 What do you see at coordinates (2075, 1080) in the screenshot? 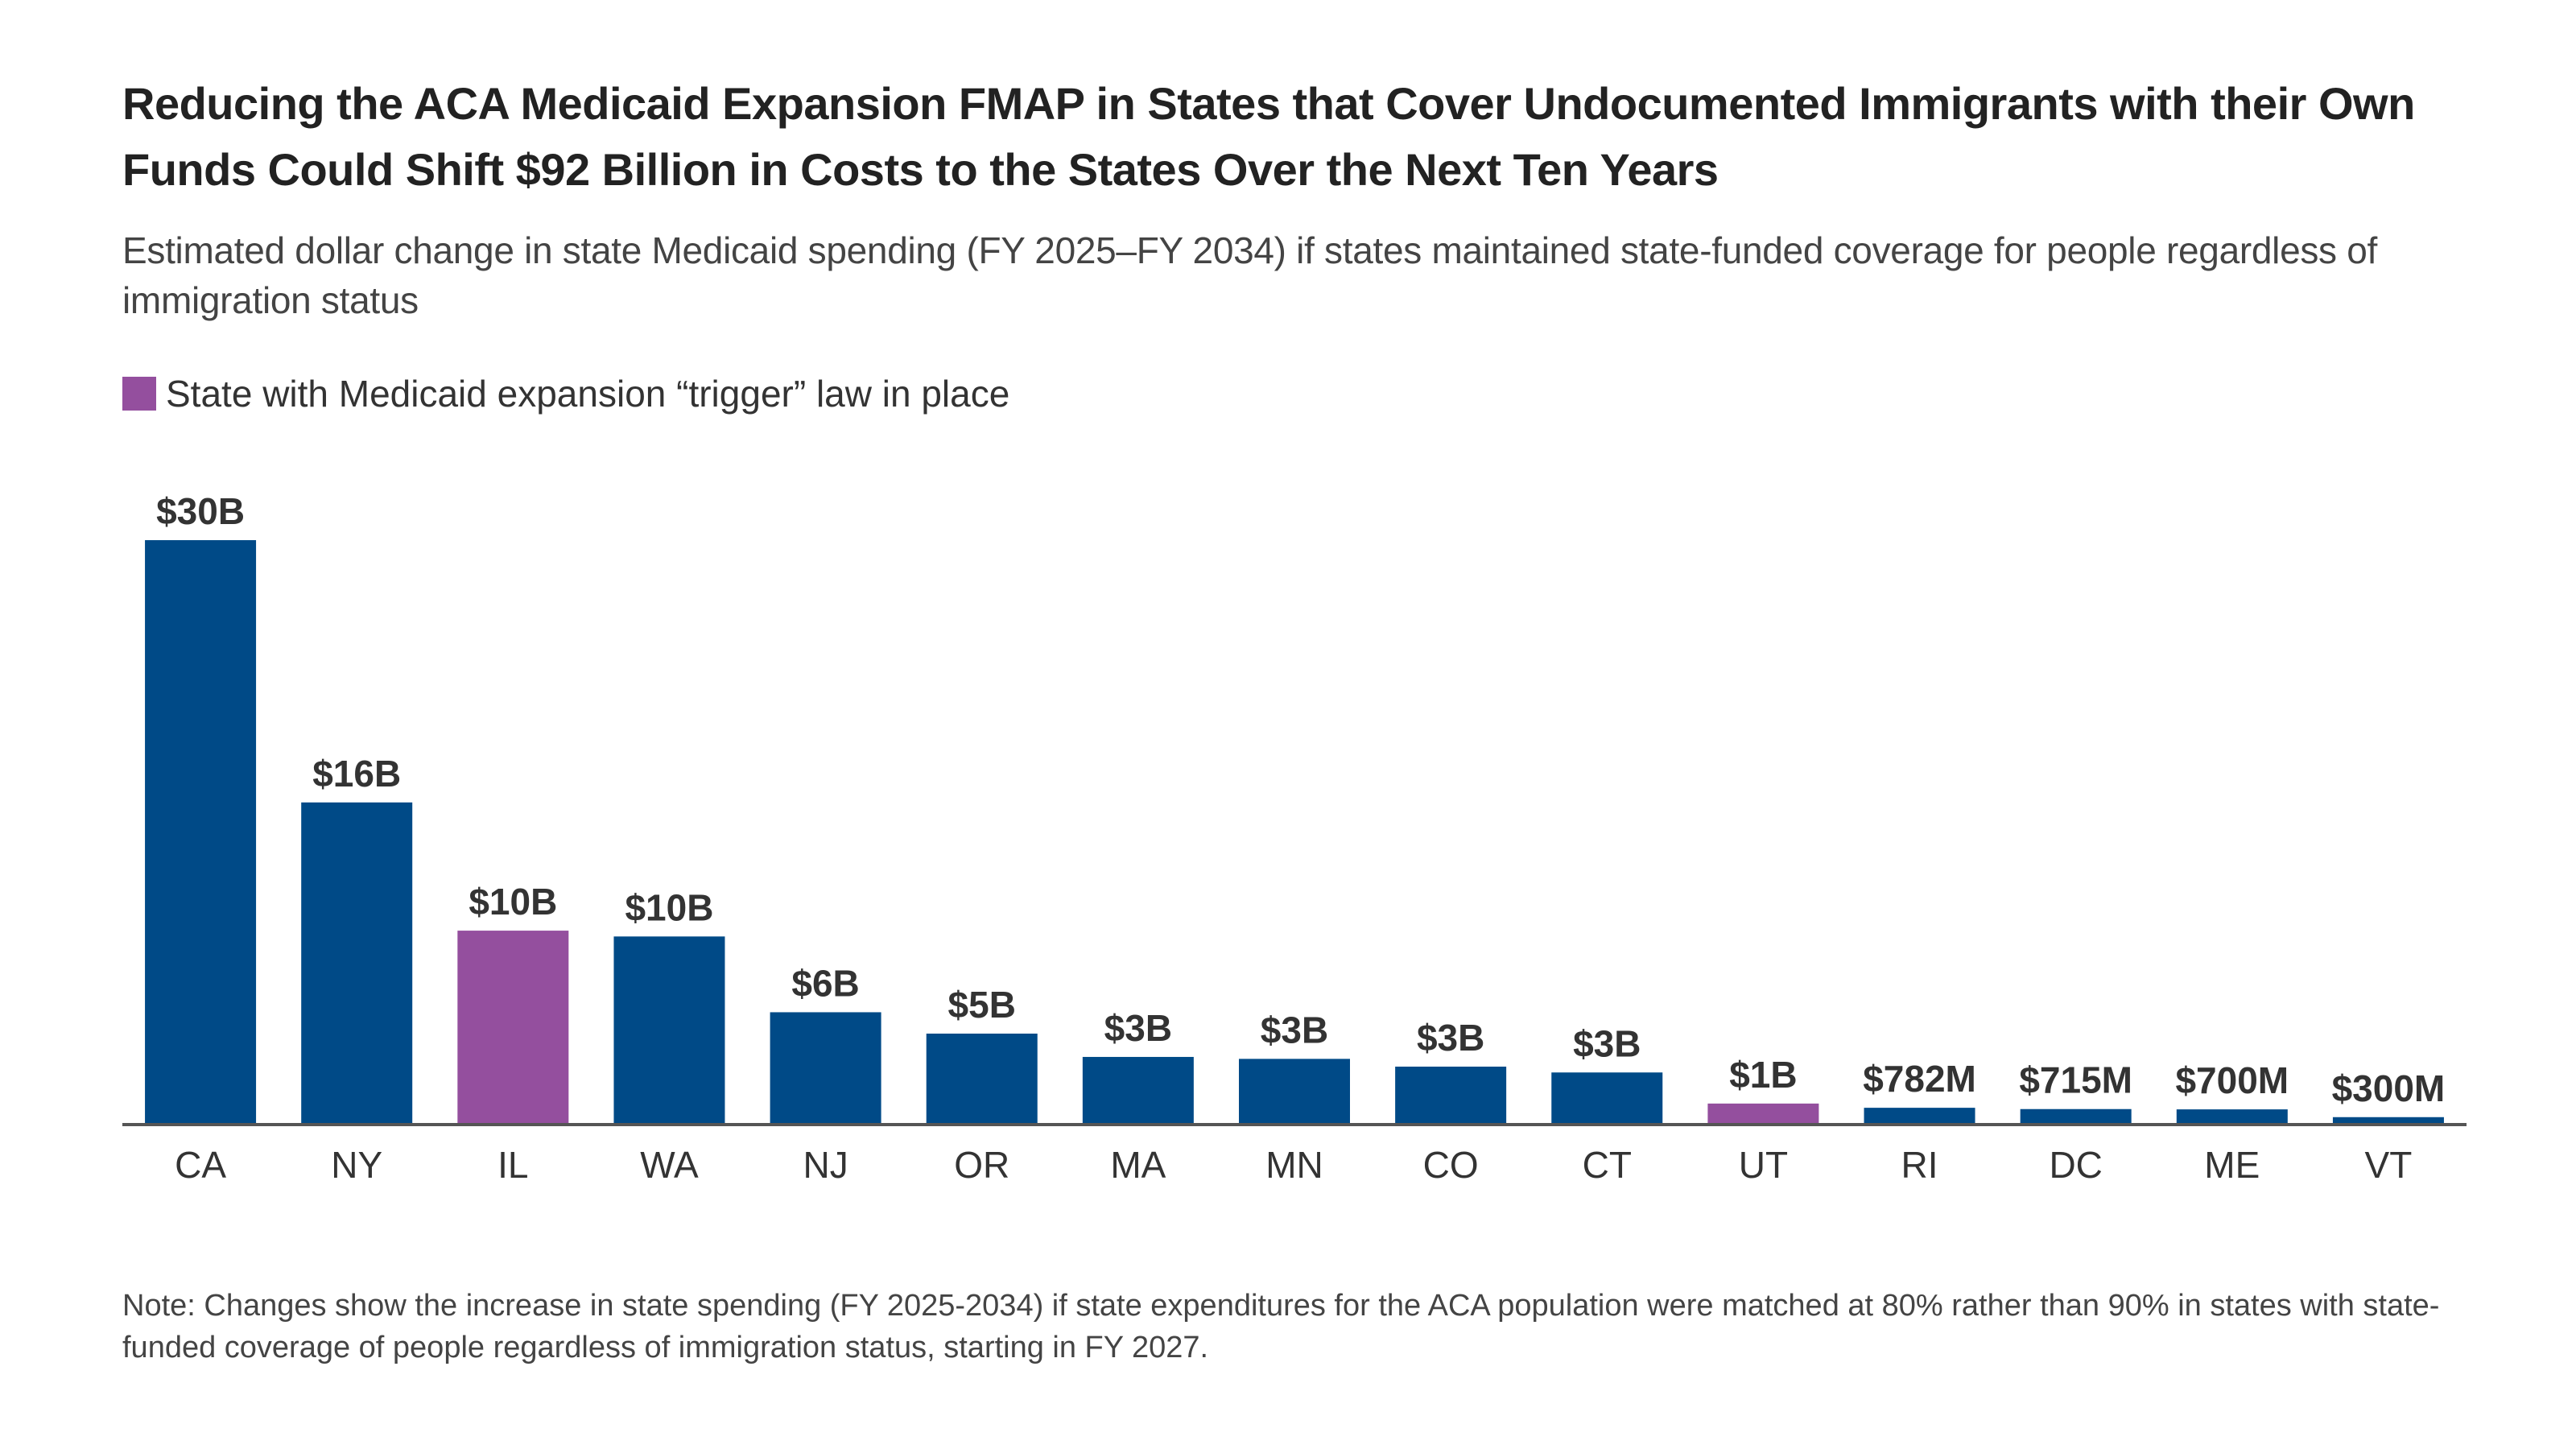
I see `data-label-dc: $715M` at bounding box center [2075, 1080].